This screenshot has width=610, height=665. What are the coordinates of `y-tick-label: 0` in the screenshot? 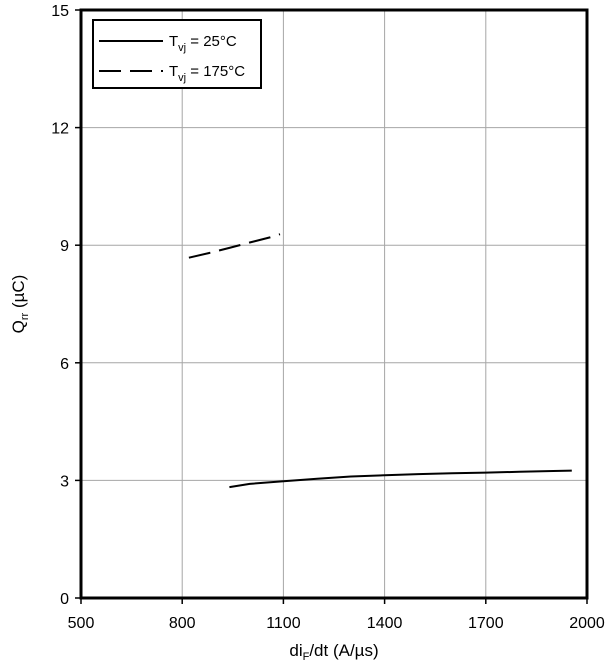 It's located at (64, 599).